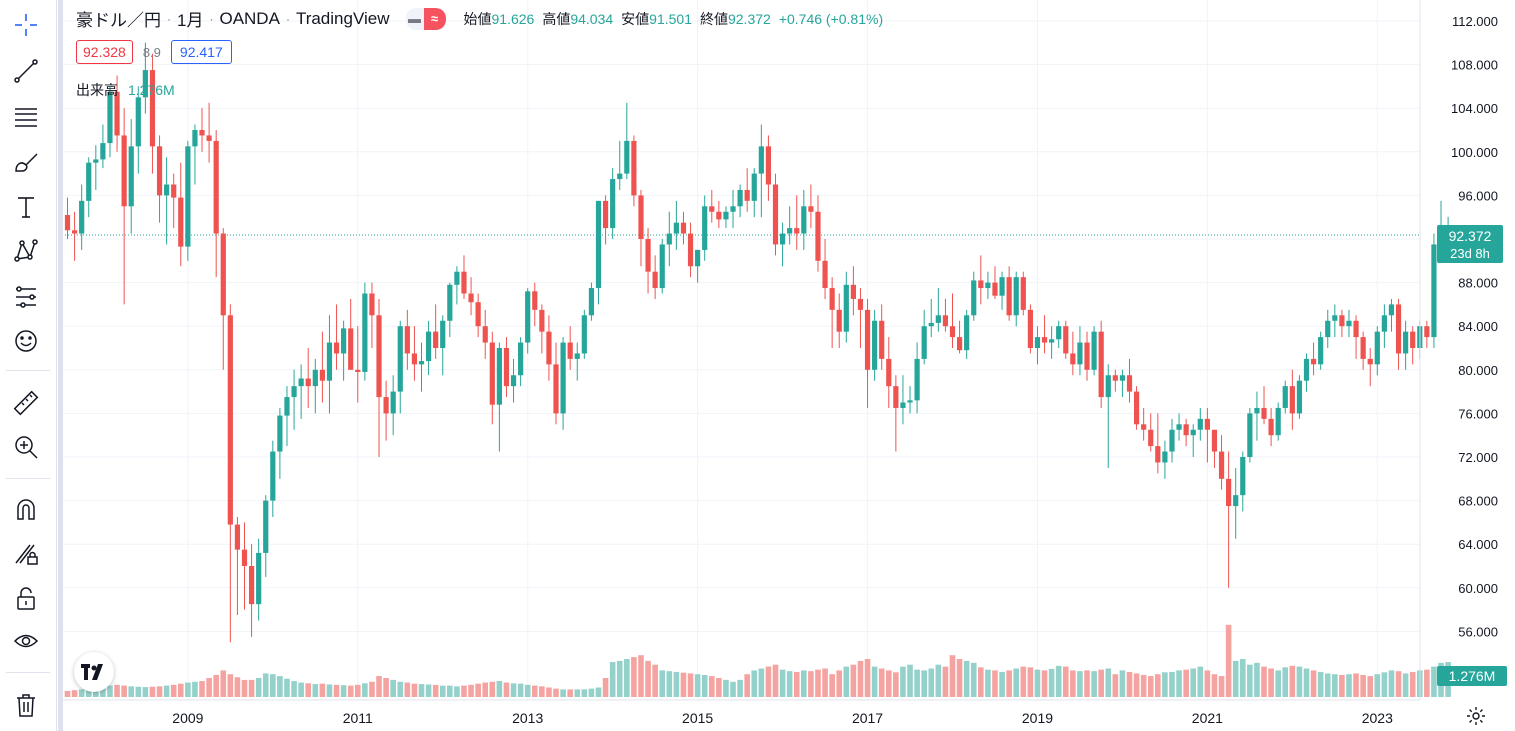 The height and width of the screenshot is (731, 1515). Describe the element at coordinates (1478, 631) in the screenshot. I see `y-tick-label: 56.000` at that location.